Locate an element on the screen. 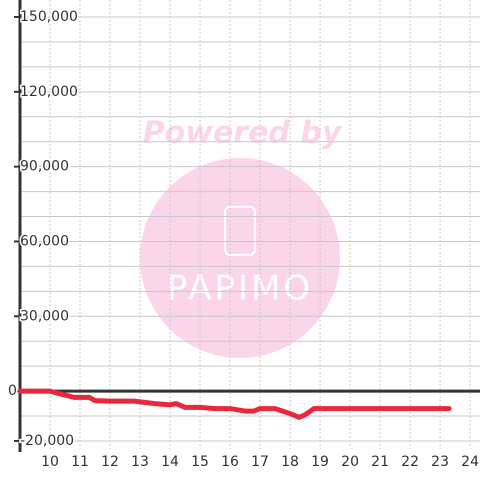 The image size is (480, 480). y-tick-label: -20,000 is located at coordinates (47, 441).